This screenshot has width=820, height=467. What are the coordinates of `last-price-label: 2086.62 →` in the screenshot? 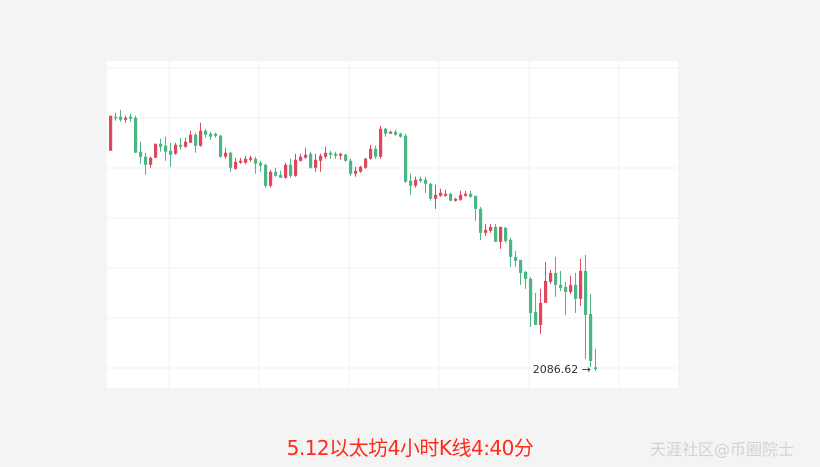 It's located at (562, 369).